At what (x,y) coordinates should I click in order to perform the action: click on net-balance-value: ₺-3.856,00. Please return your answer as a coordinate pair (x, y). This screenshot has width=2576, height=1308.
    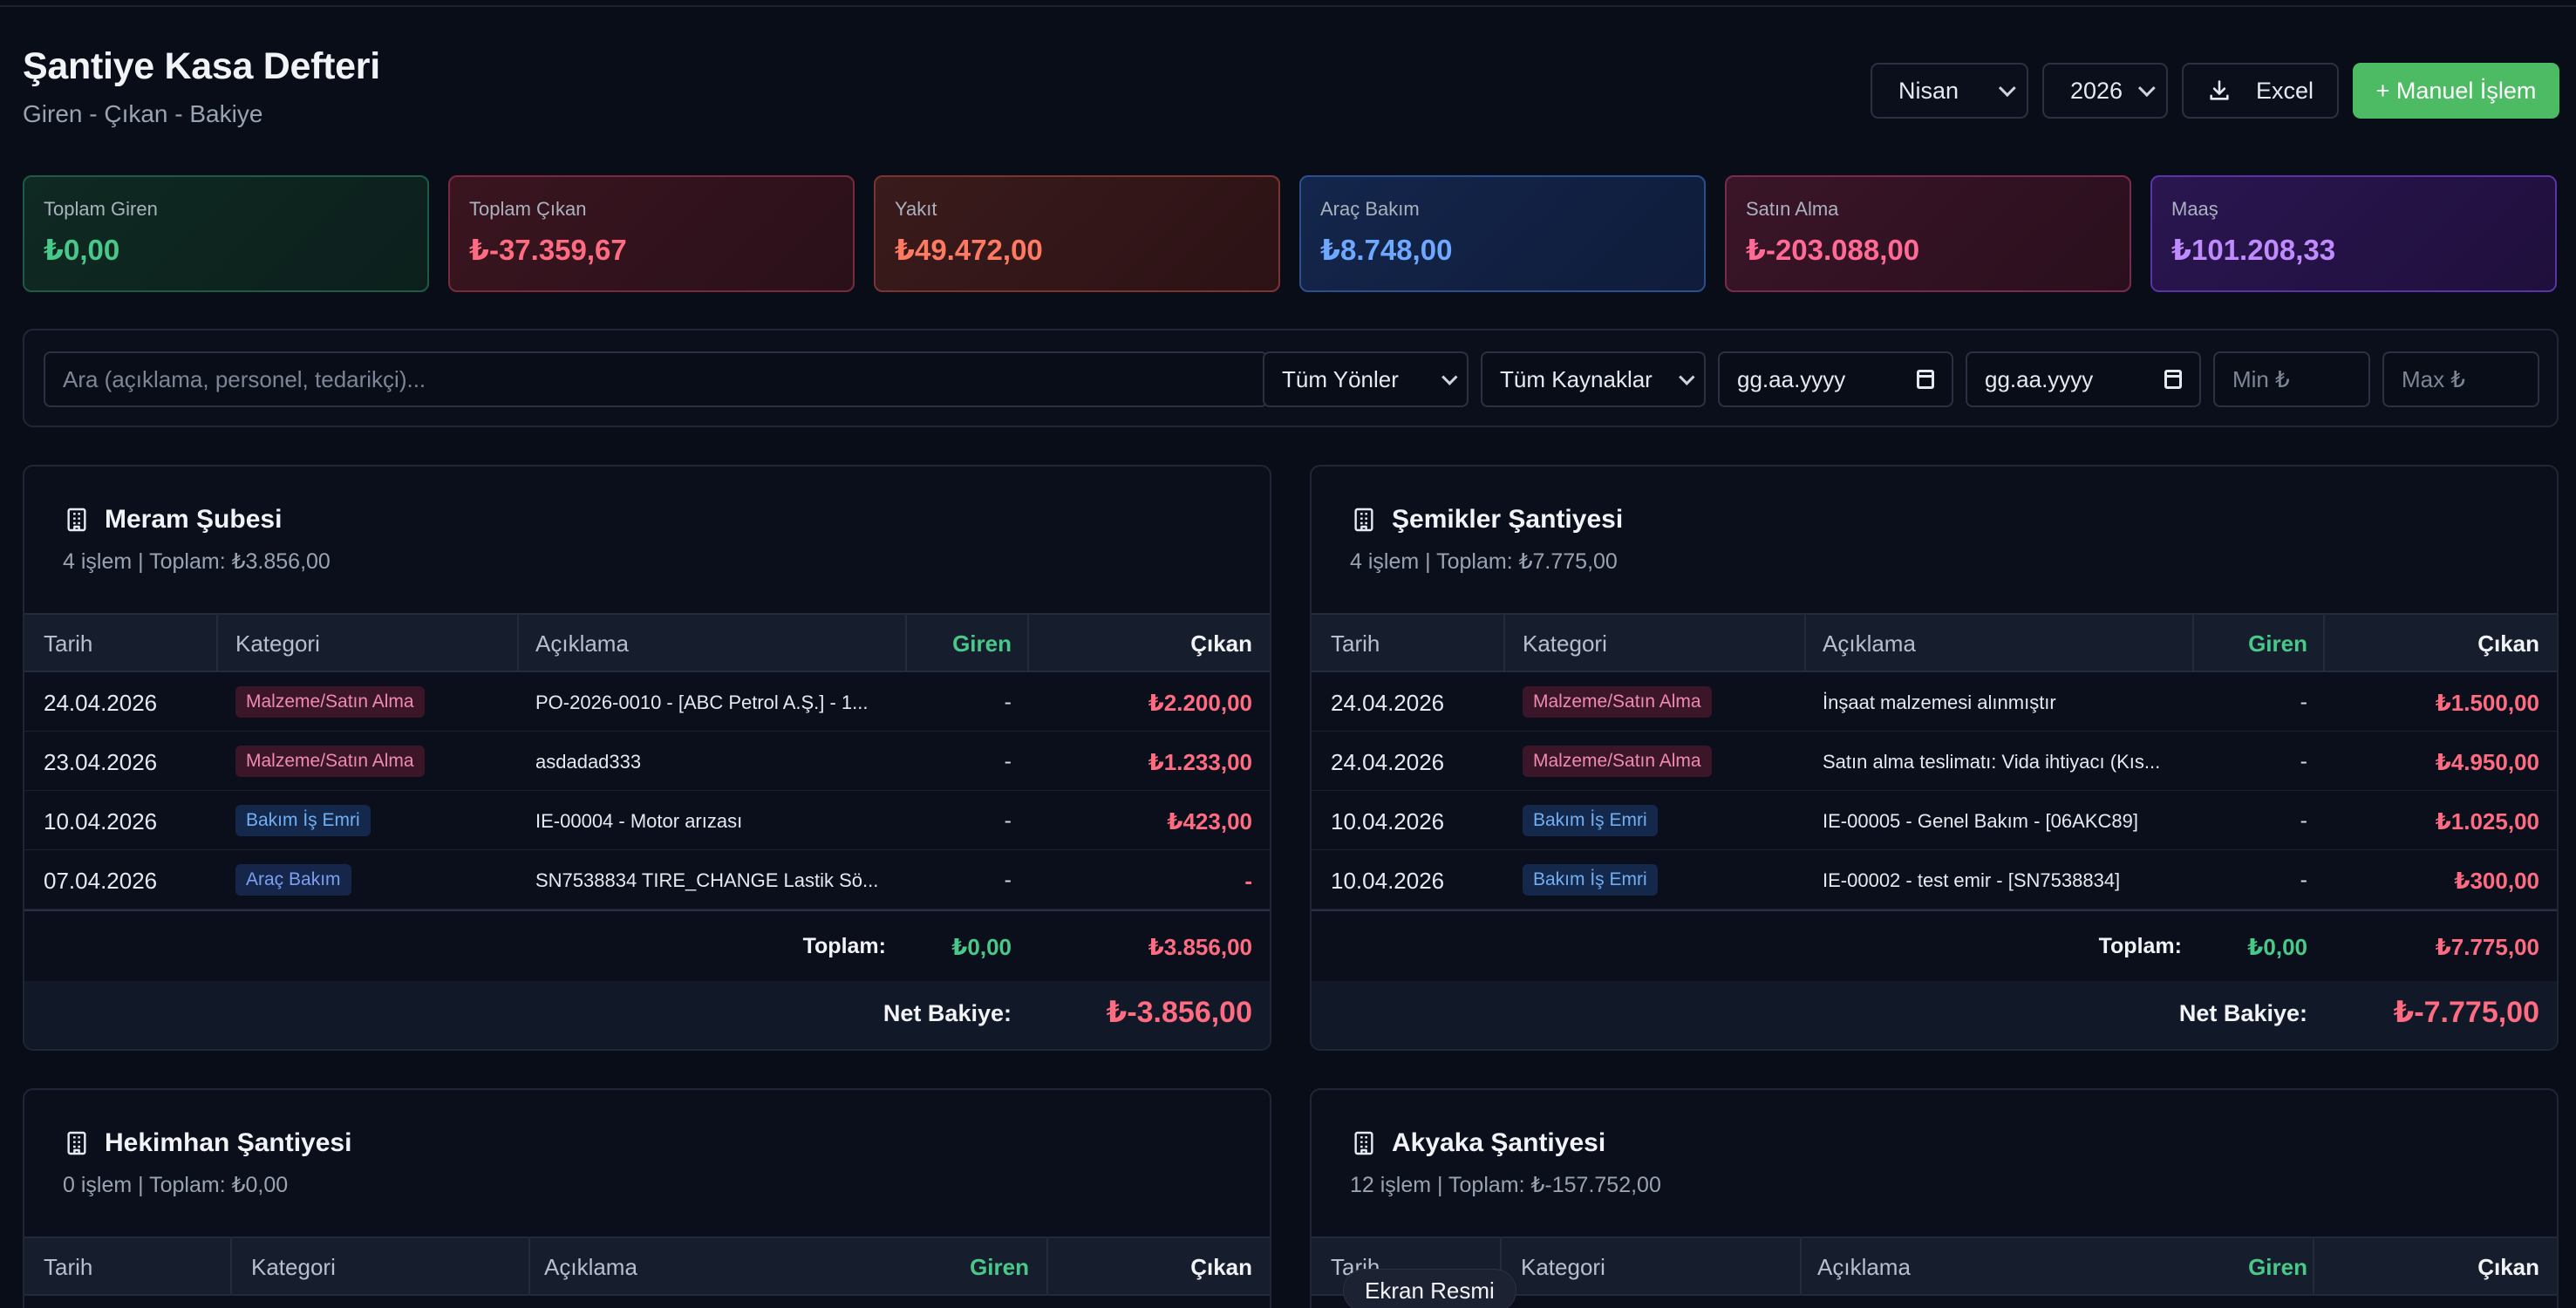
    Looking at the image, I should click on (1179, 1012).